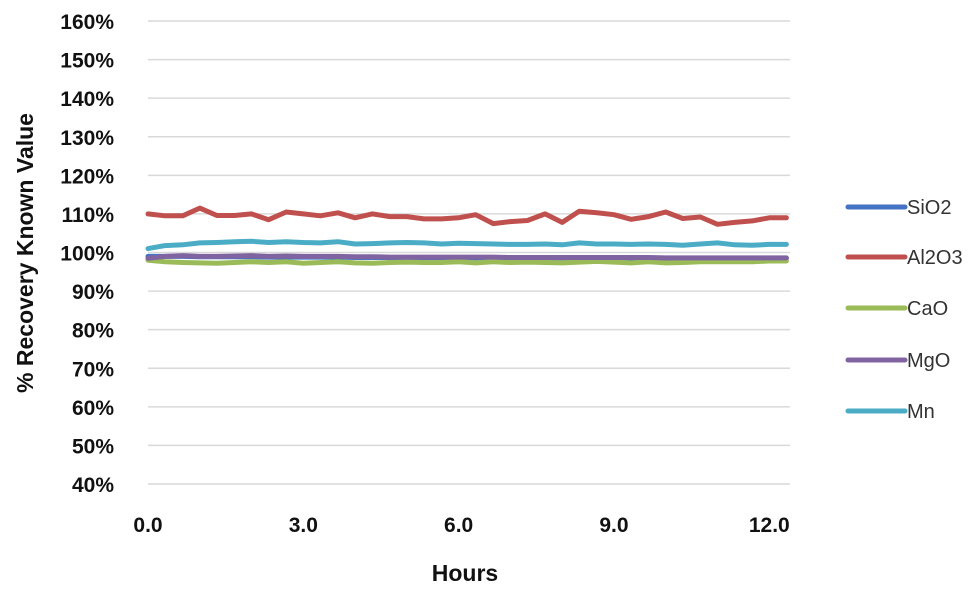 Image resolution: width=979 pixels, height=592 pixels. I want to click on legend-label-sio2: SiO2, so click(929, 208).